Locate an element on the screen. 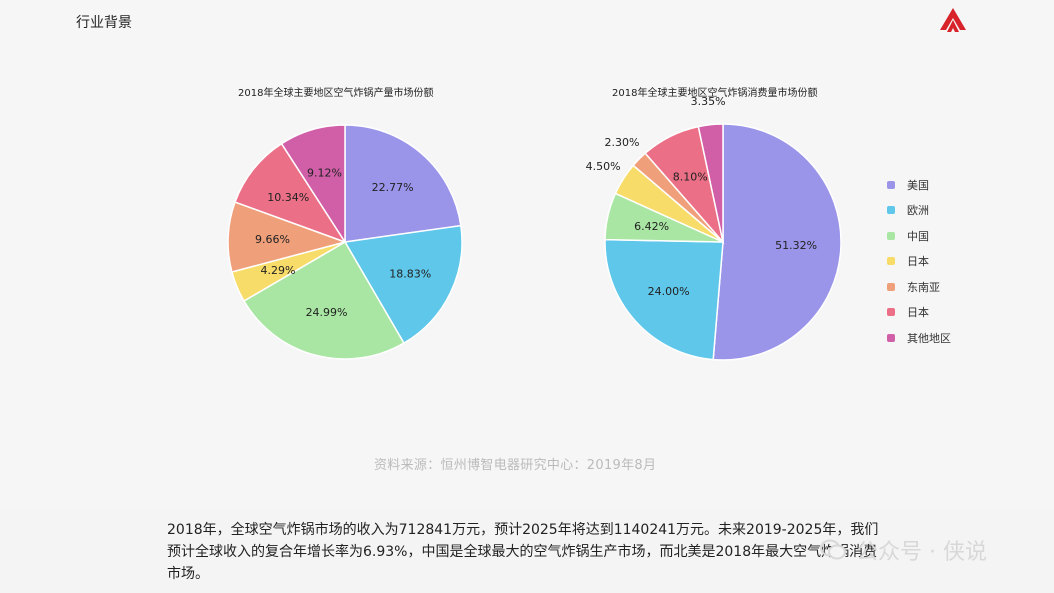  legend-label: 中国 is located at coordinates (918, 236).